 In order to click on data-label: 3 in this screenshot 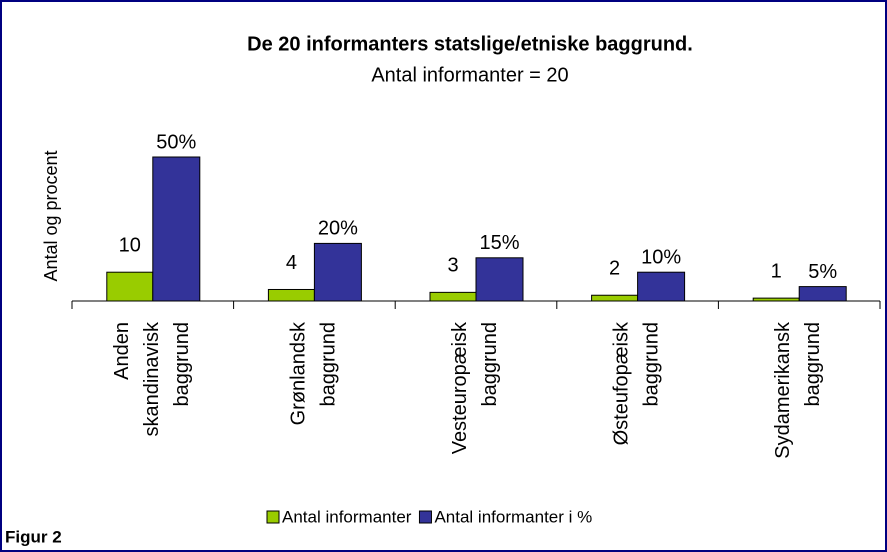, I will do `click(452, 266)`.